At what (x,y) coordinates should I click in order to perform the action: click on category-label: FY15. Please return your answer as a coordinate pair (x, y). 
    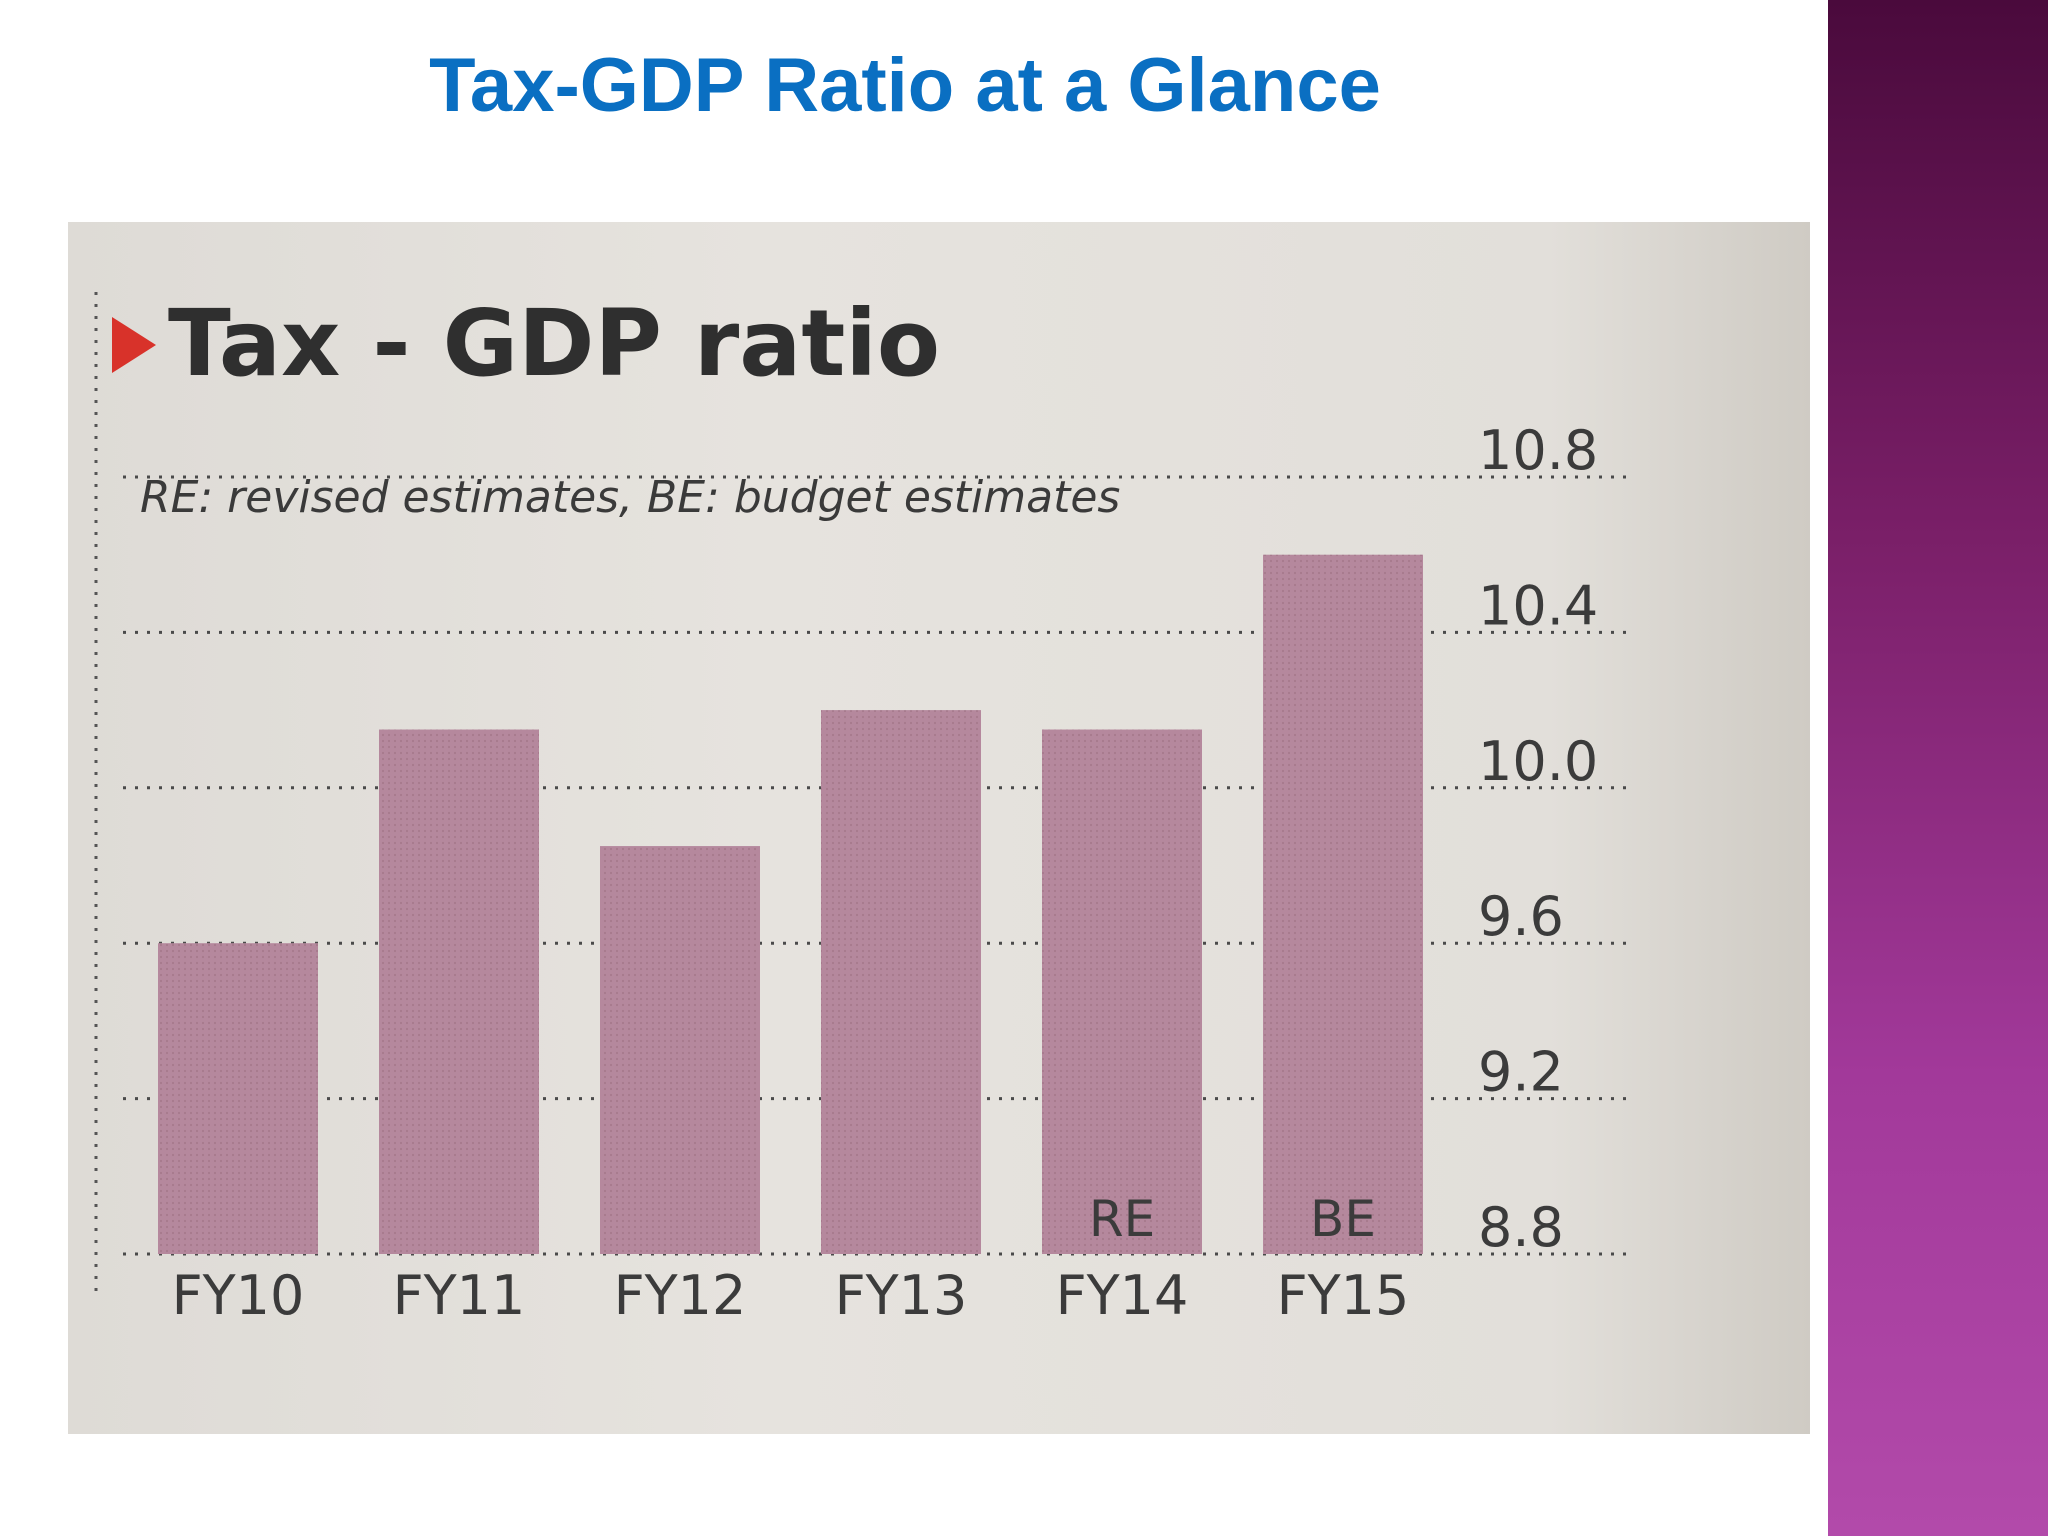
    Looking at the image, I should click on (1343, 1295).